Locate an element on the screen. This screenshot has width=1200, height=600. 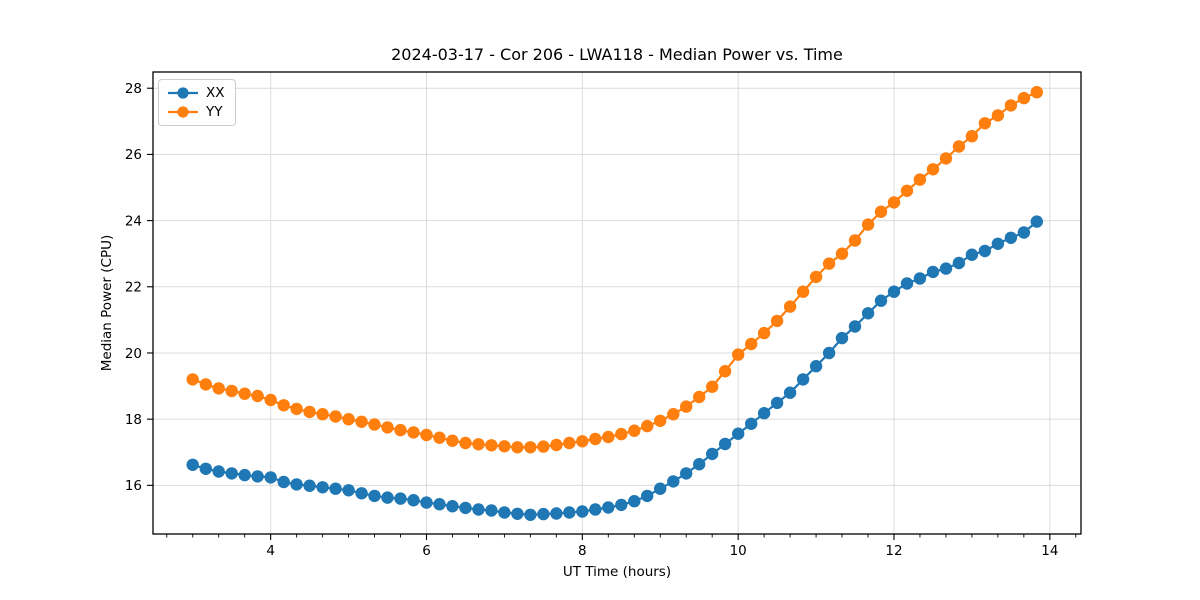
legend-marker-icon is located at coordinates (183, 112).